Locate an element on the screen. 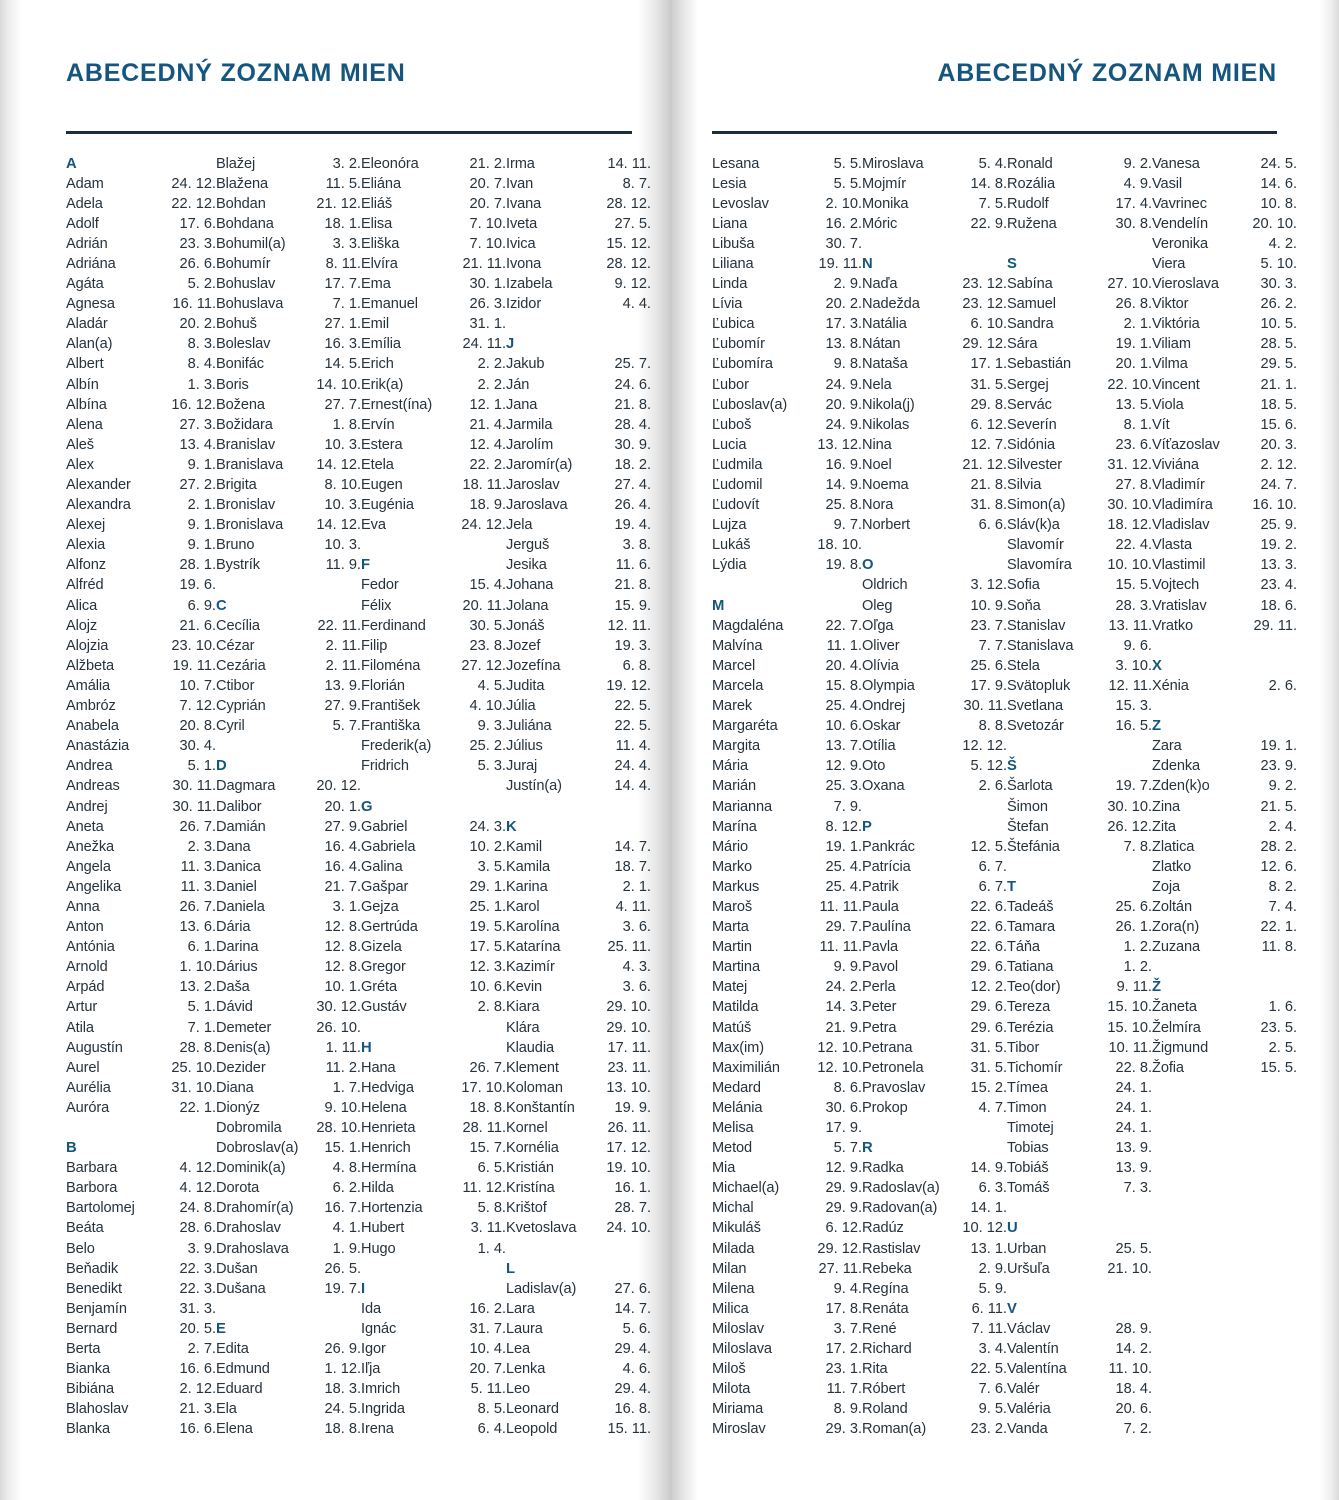 The height and width of the screenshot is (1500, 1339). name-entry: Miriama 8. 9. is located at coordinates (787, 1409).